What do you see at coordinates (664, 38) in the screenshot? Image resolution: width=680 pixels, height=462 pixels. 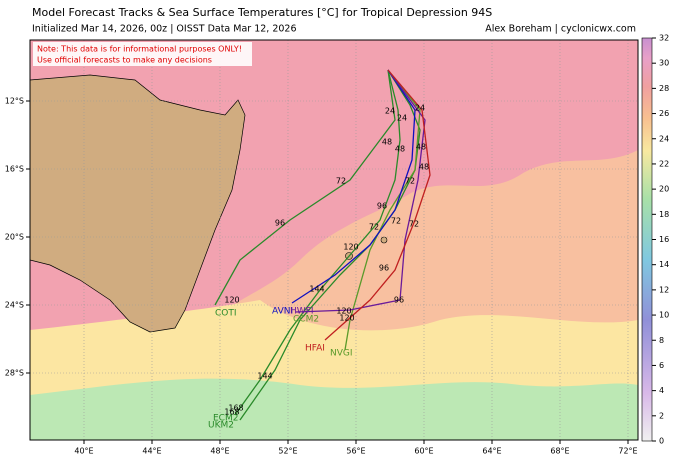 I see `colorbar-label: 32` at bounding box center [664, 38].